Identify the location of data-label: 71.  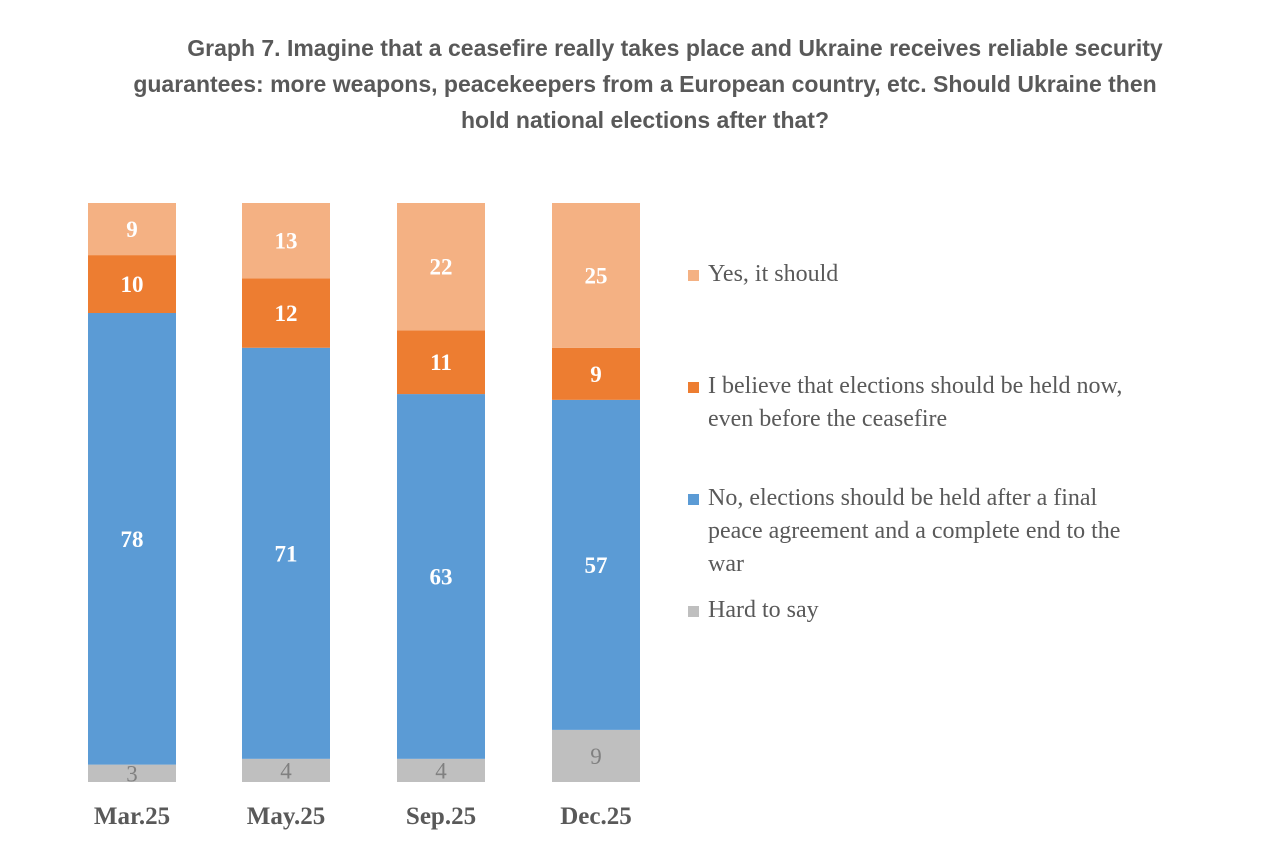
(286, 553).